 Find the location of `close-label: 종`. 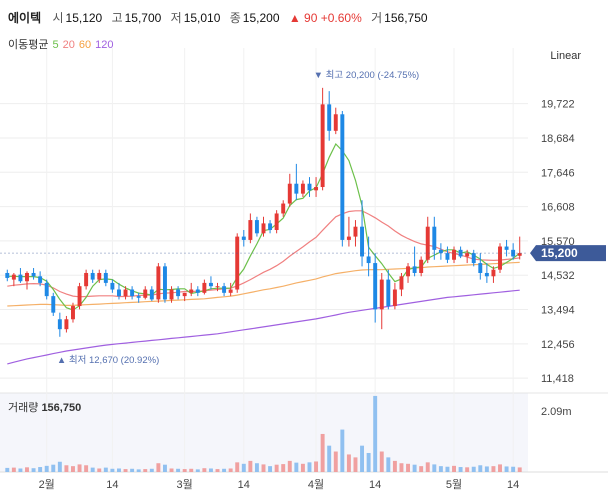

close-label: 종 is located at coordinates (235, 18).